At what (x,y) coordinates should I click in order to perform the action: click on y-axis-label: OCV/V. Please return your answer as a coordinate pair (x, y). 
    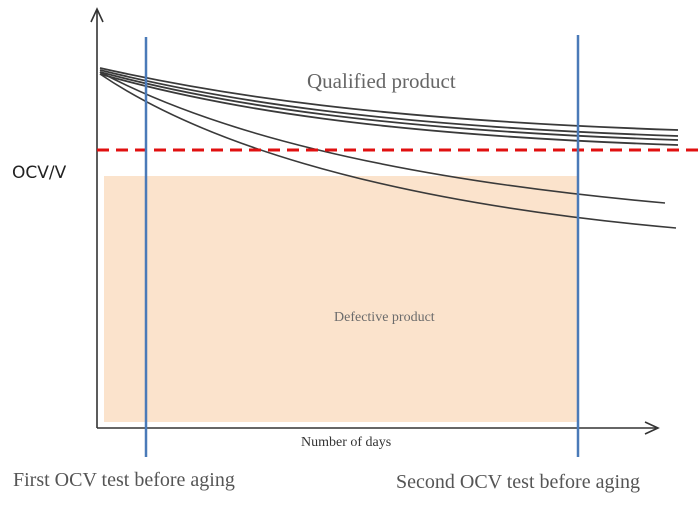
    Looking at the image, I should click on (39, 173).